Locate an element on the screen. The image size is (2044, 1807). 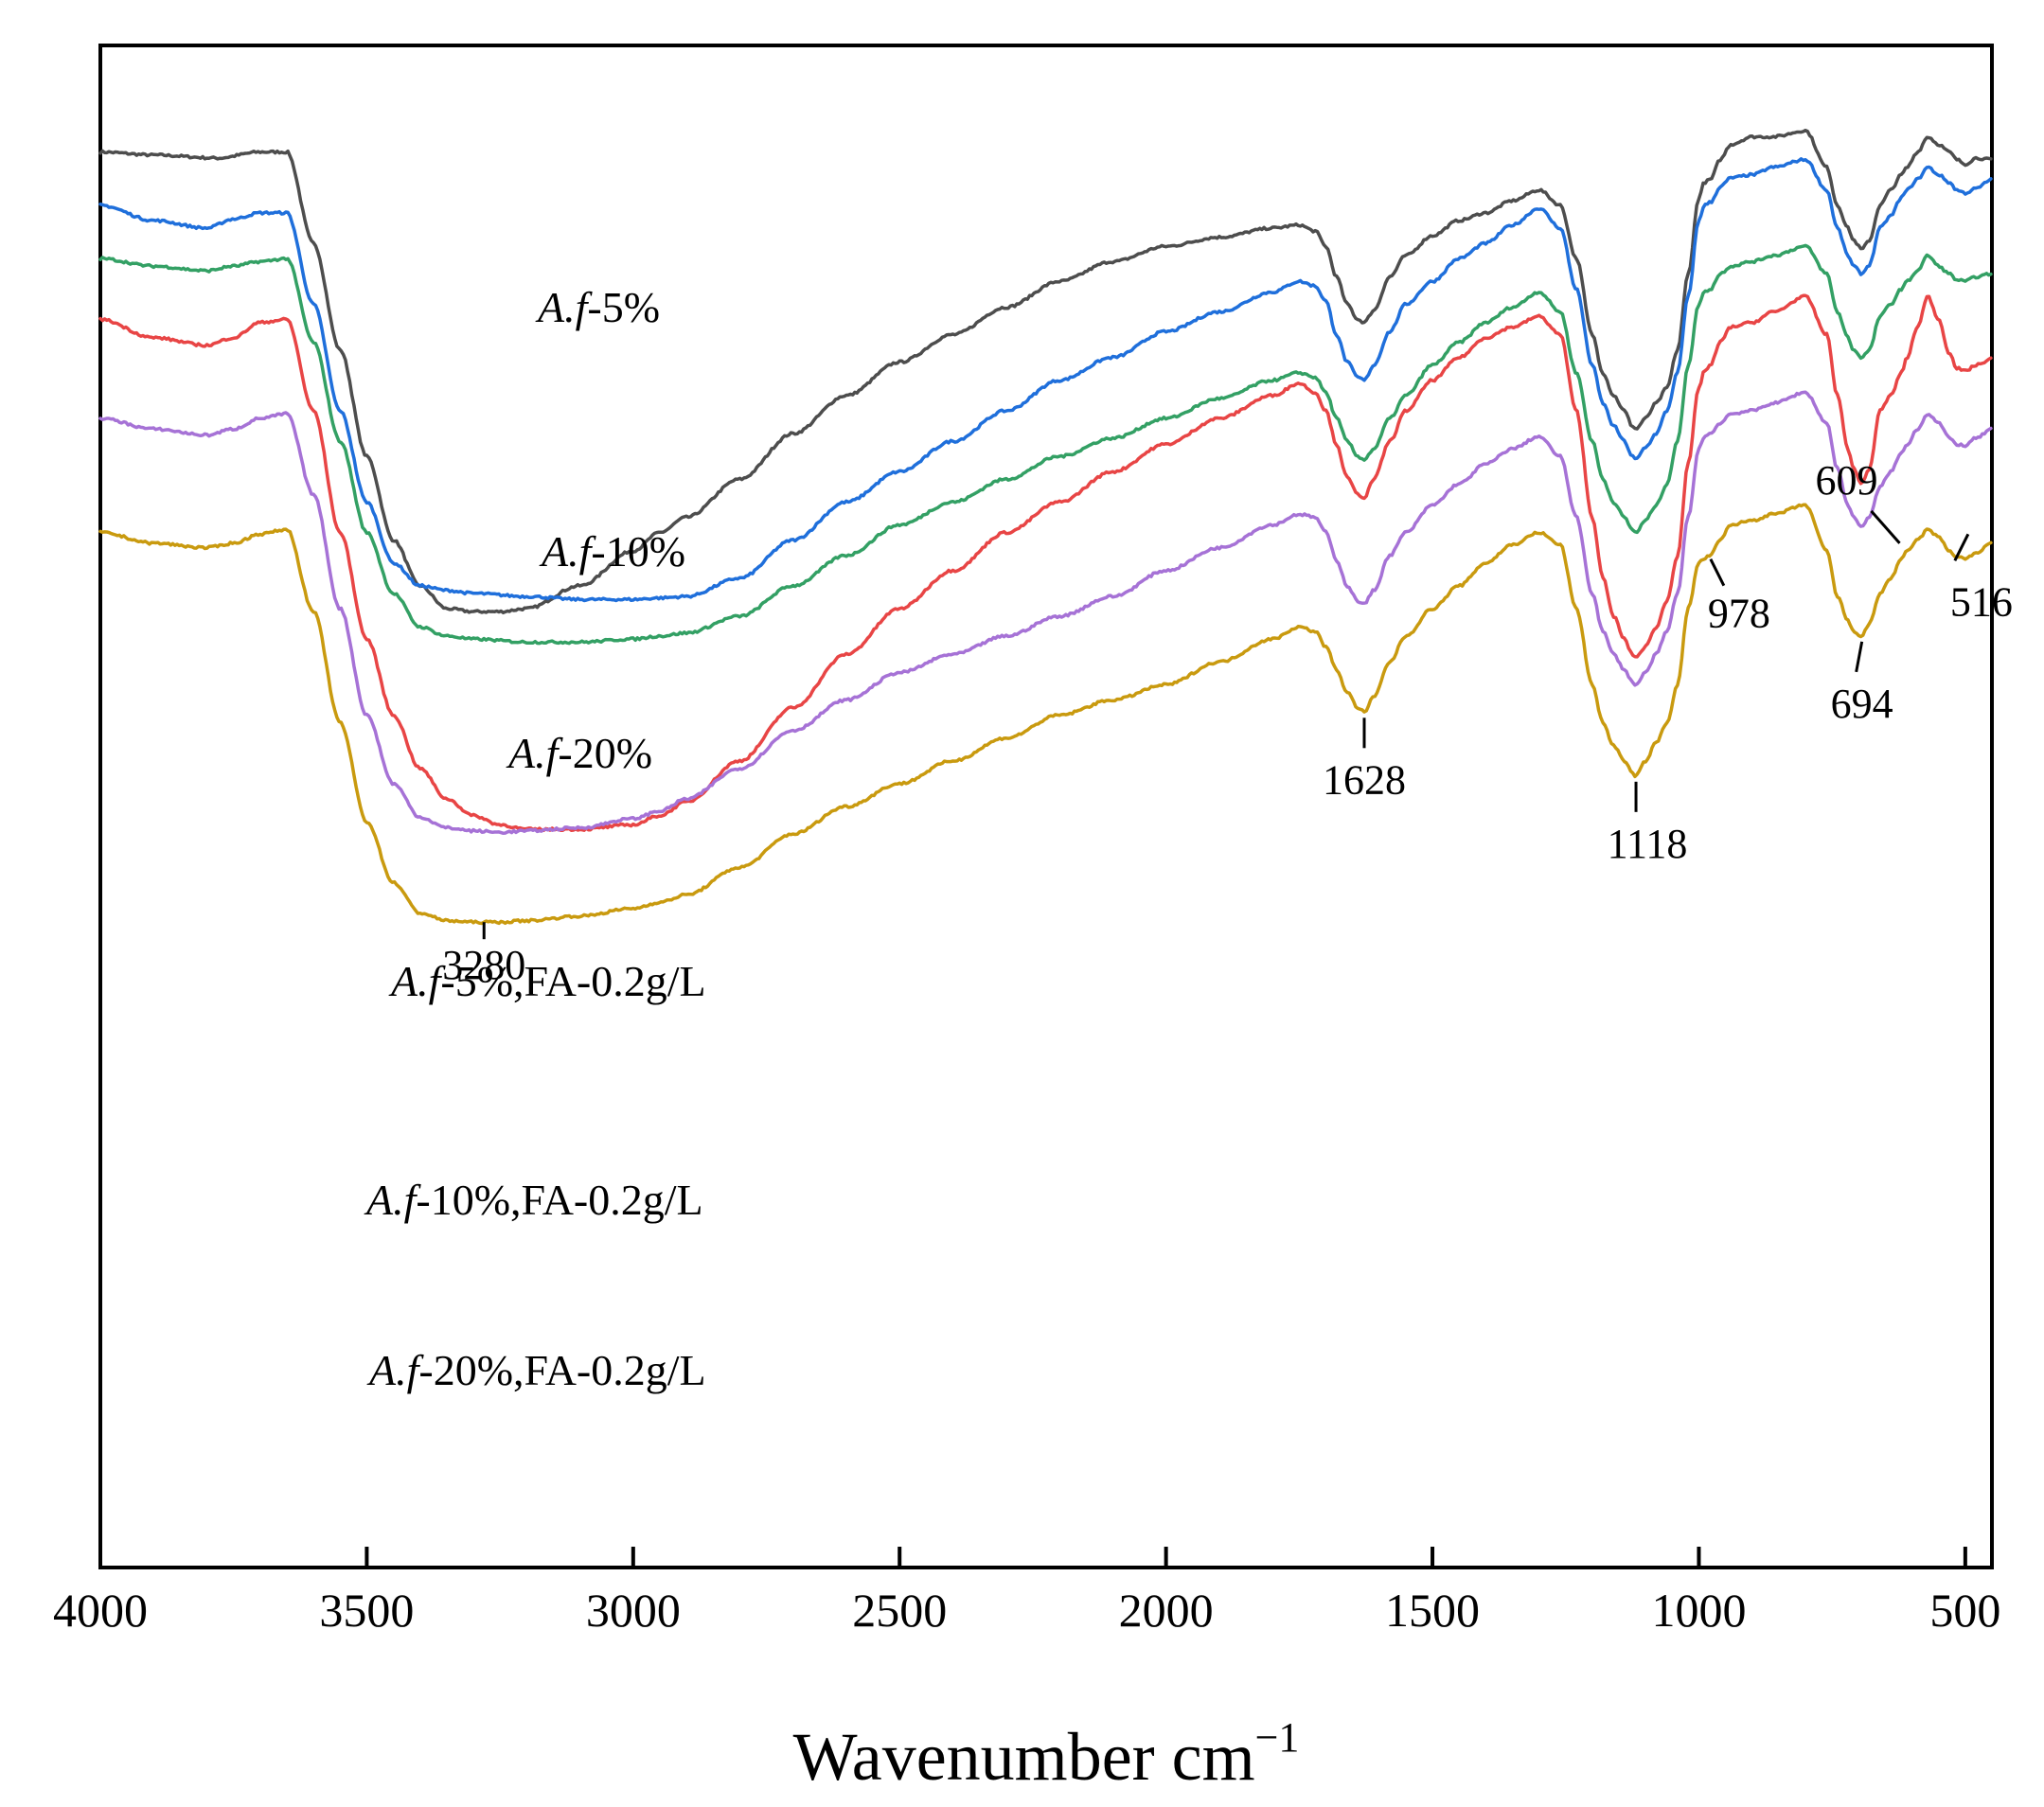
peak-label-3280: 3280 is located at coordinates (483, 965).